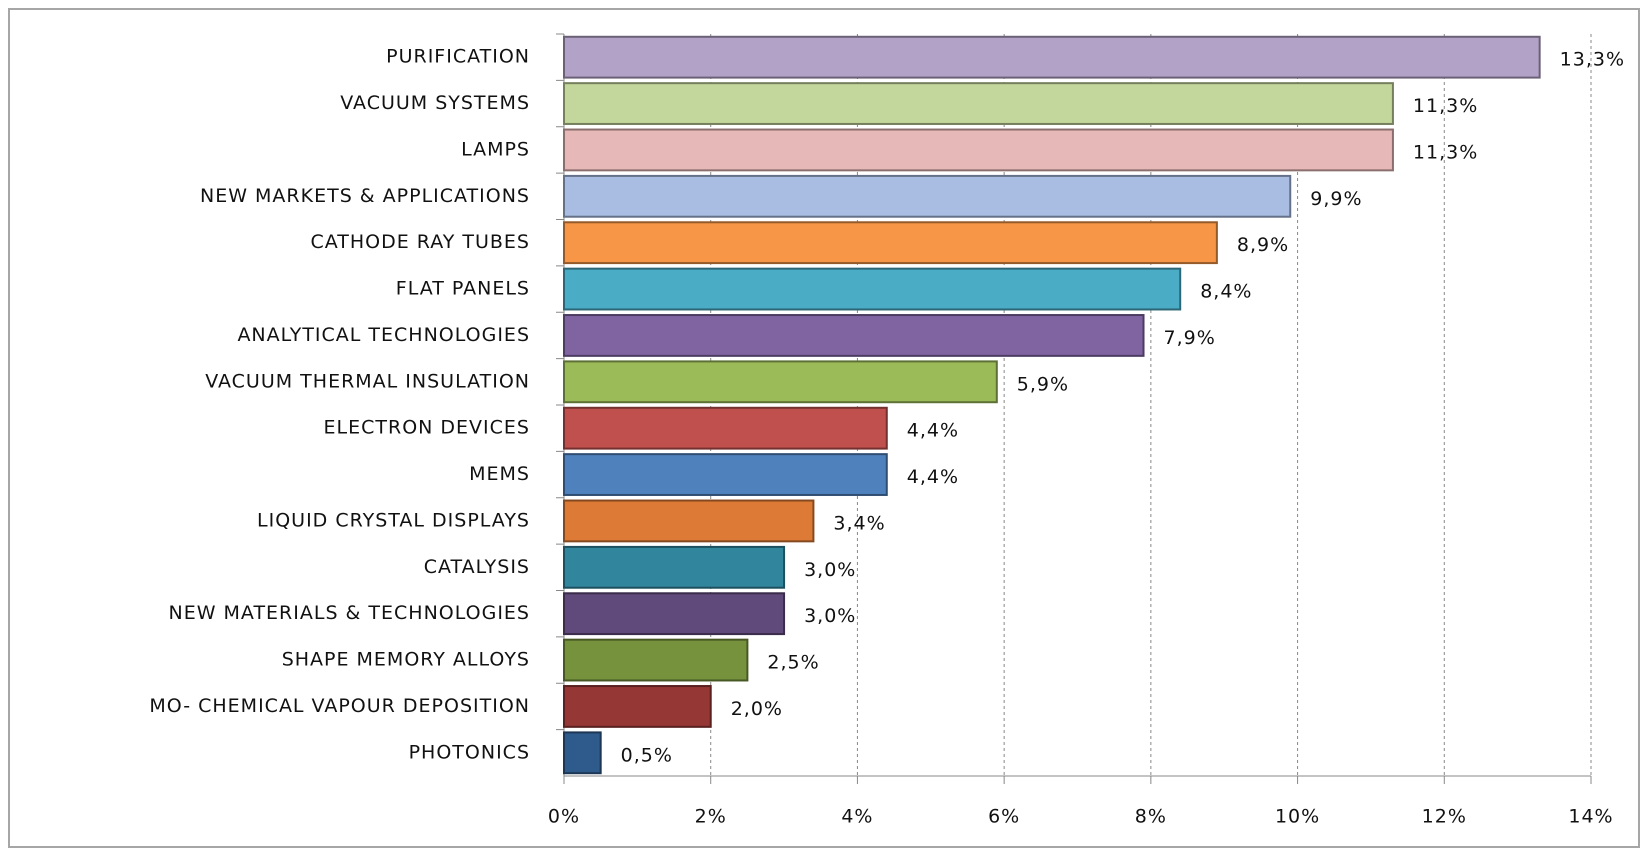 The height and width of the screenshot is (860, 1648). What do you see at coordinates (420, 242) in the screenshot?
I see `y-tick-label: CATHODE RAY TUBES` at bounding box center [420, 242].